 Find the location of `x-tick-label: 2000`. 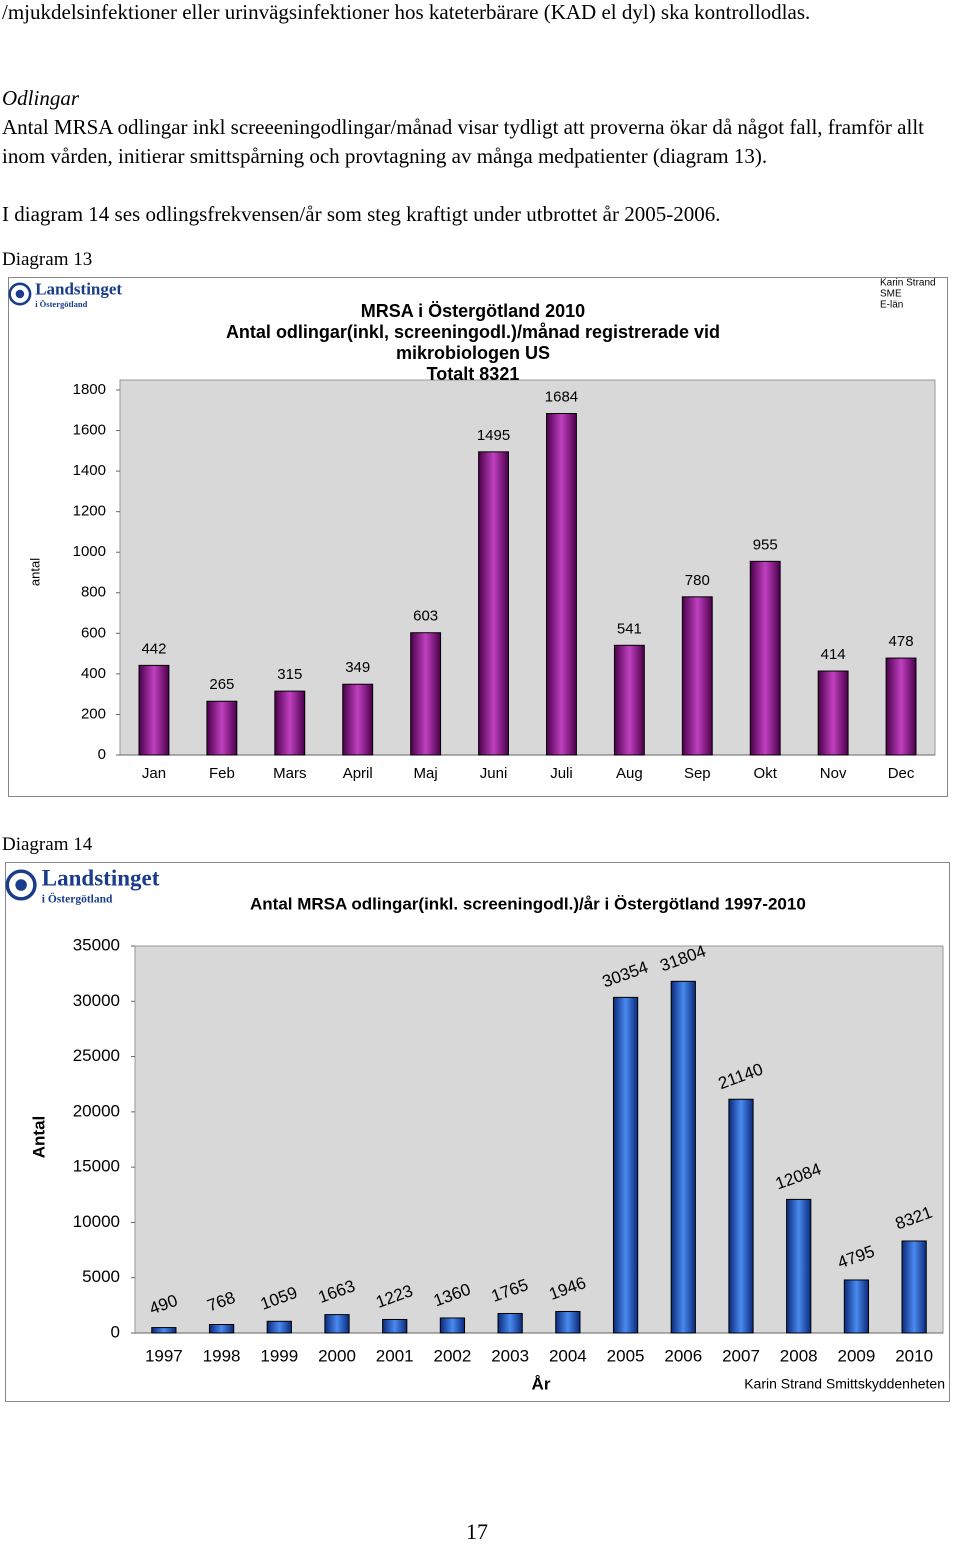

x-tick-label: 2000 is located at coordinates (337, 1355).